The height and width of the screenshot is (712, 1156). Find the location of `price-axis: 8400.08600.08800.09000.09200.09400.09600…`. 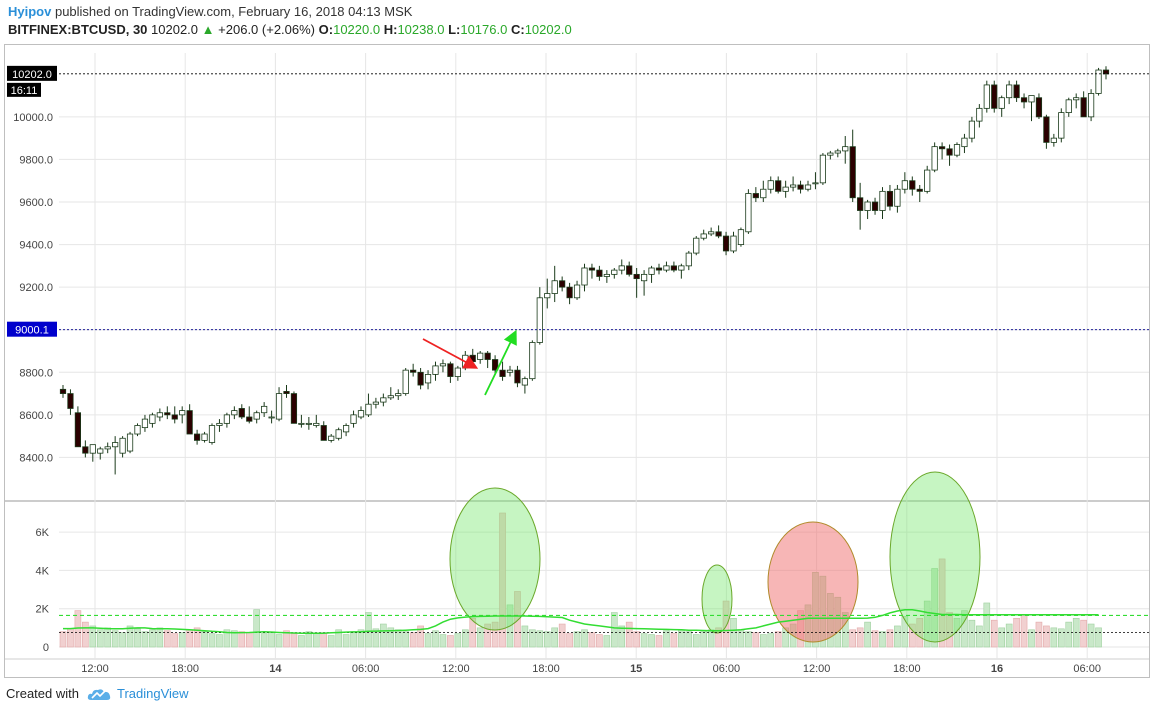

price-axis: 8400.08600.08800.09000.09200.09400.09600… is located at coordinates (33, 288).